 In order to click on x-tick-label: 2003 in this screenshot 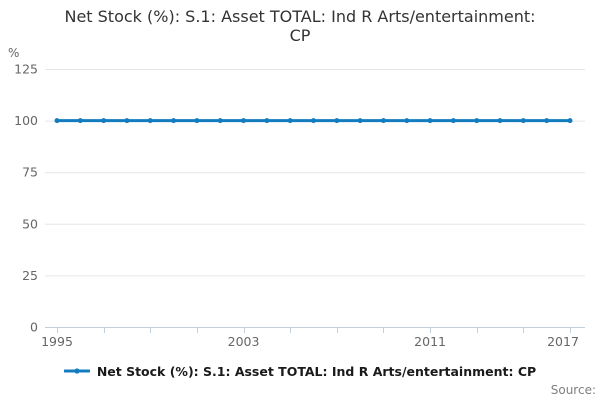, I will do `click(244, 341)`.